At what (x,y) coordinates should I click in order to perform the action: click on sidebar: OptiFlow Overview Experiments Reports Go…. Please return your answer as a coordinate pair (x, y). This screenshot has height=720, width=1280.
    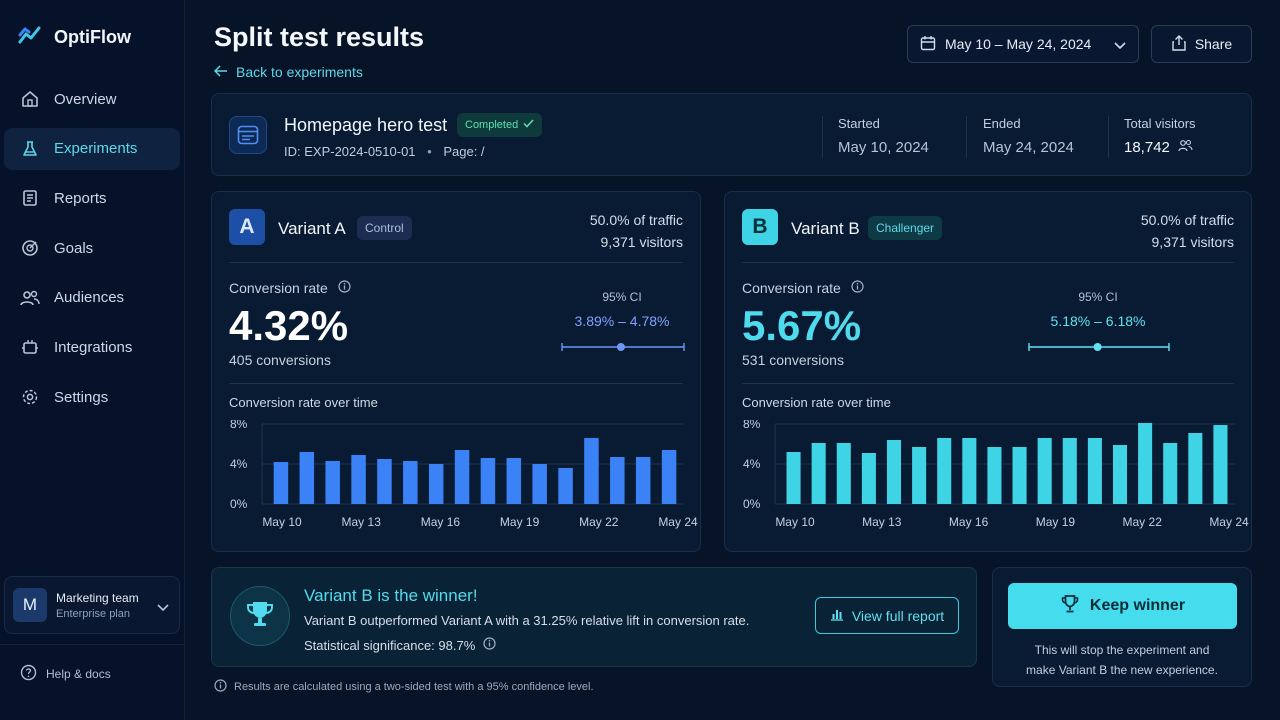
    Looking at the image, I should click on (92, 360).